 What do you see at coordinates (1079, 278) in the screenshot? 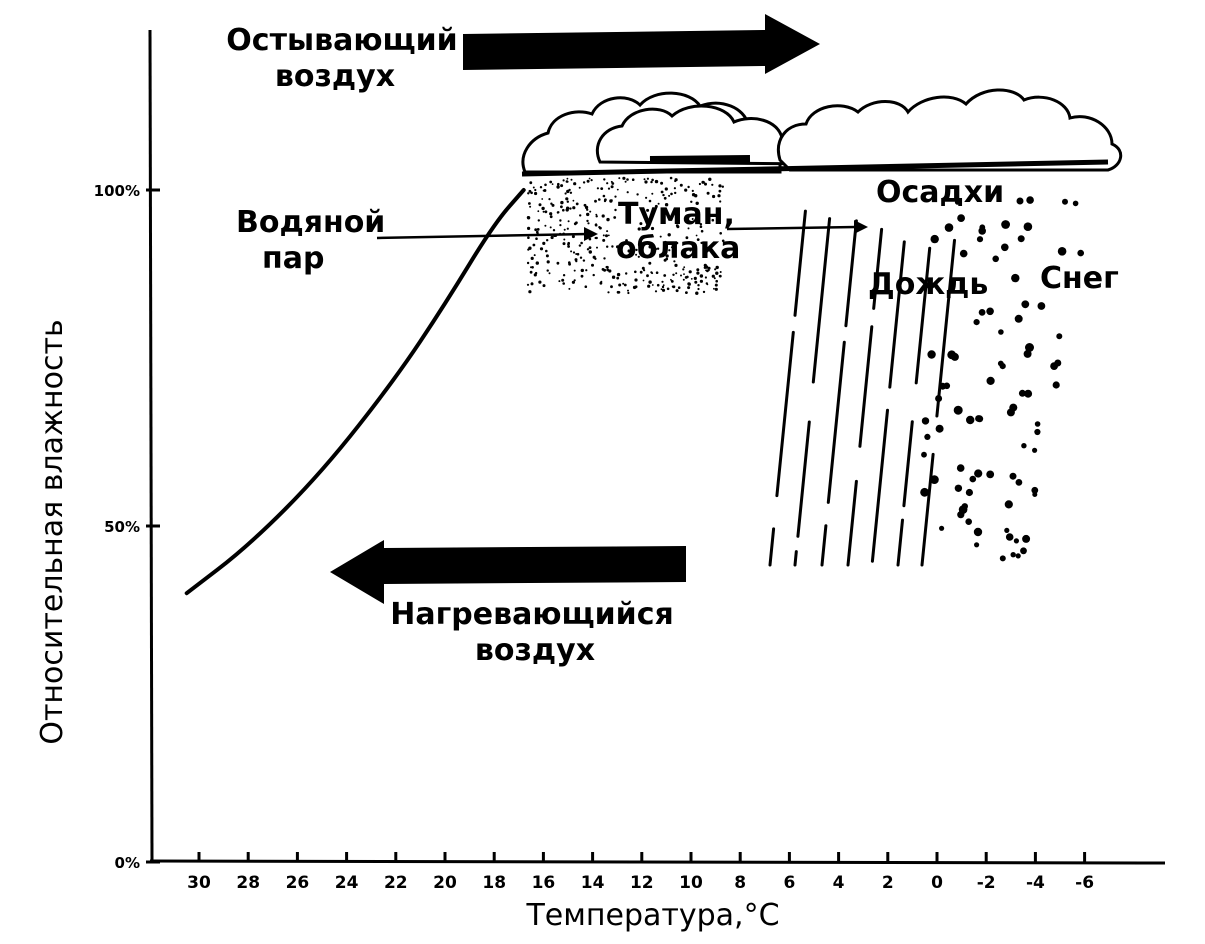
I see `snow-label: Снег` at bounding box center [1079, 278].